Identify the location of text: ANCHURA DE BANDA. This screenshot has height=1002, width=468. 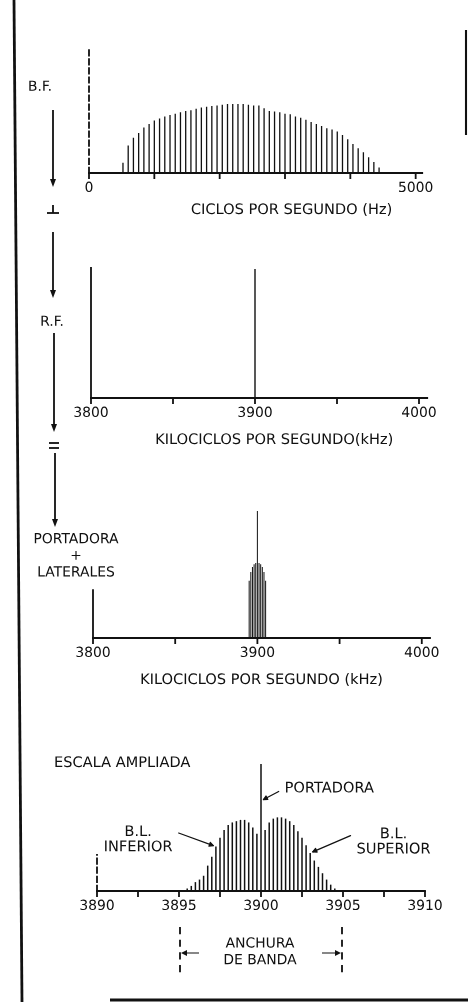
(260, 951).